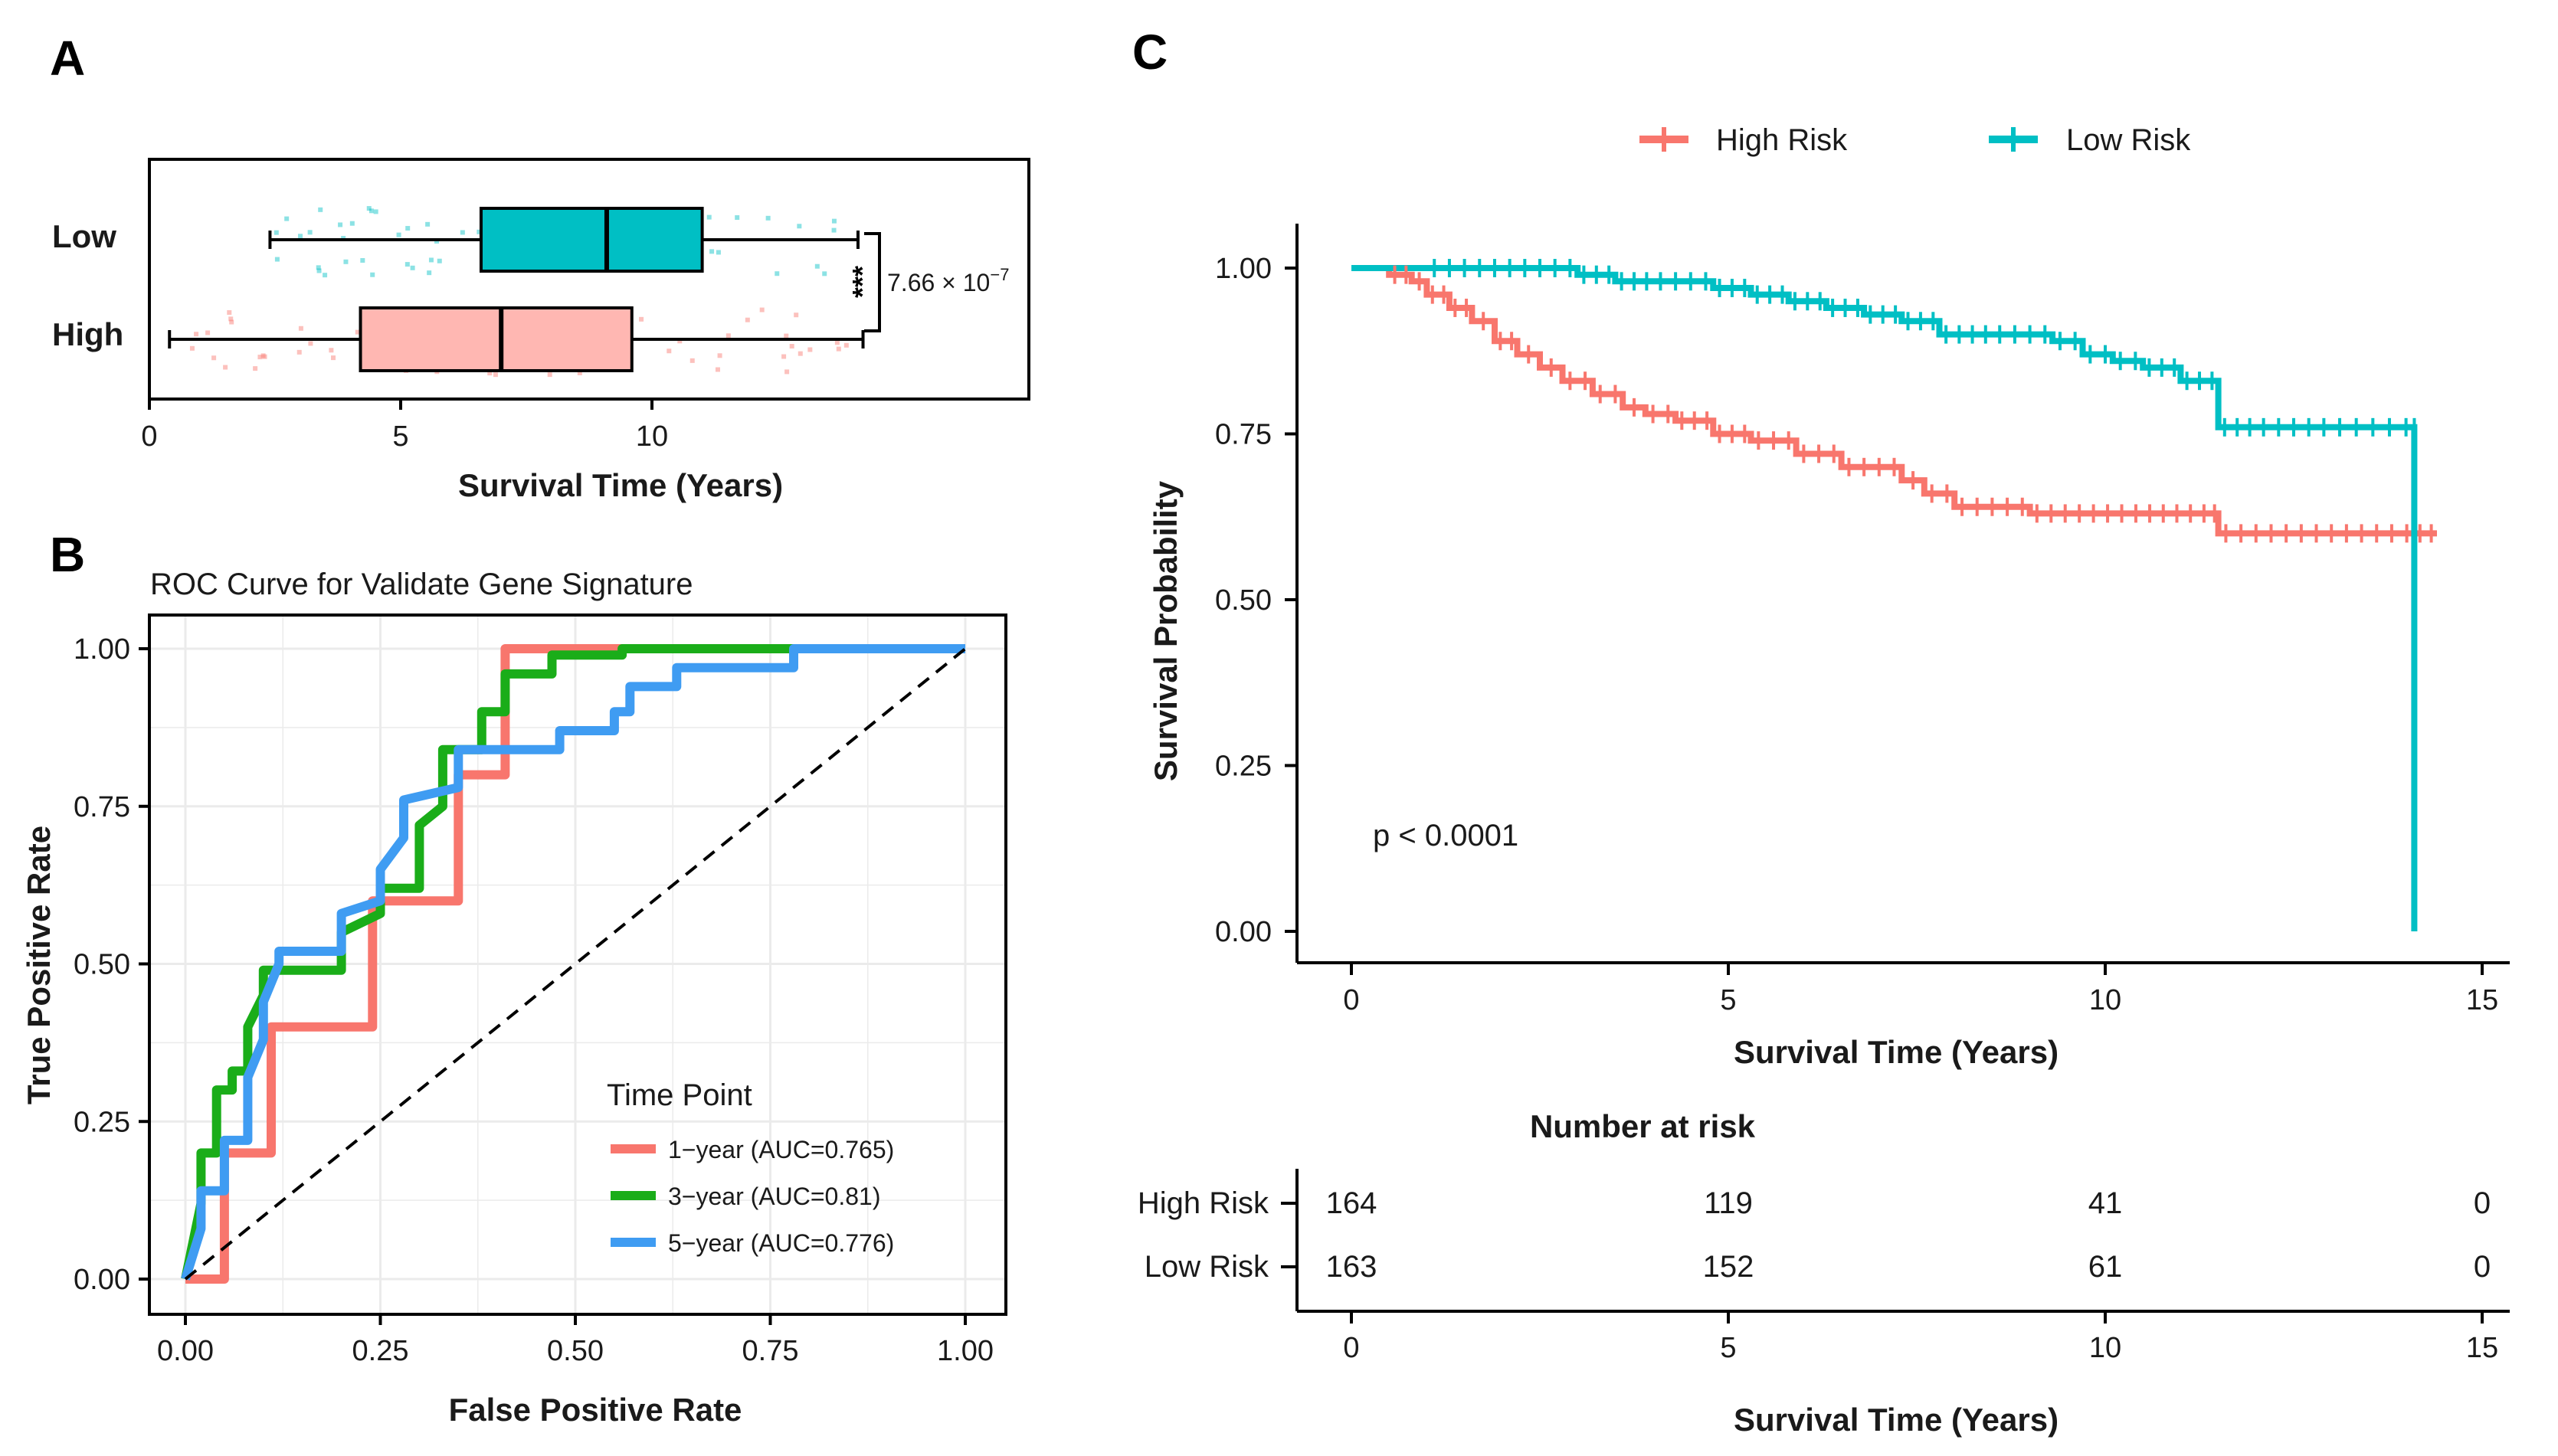  I want to click on significance-bracket, so click(872, 282).